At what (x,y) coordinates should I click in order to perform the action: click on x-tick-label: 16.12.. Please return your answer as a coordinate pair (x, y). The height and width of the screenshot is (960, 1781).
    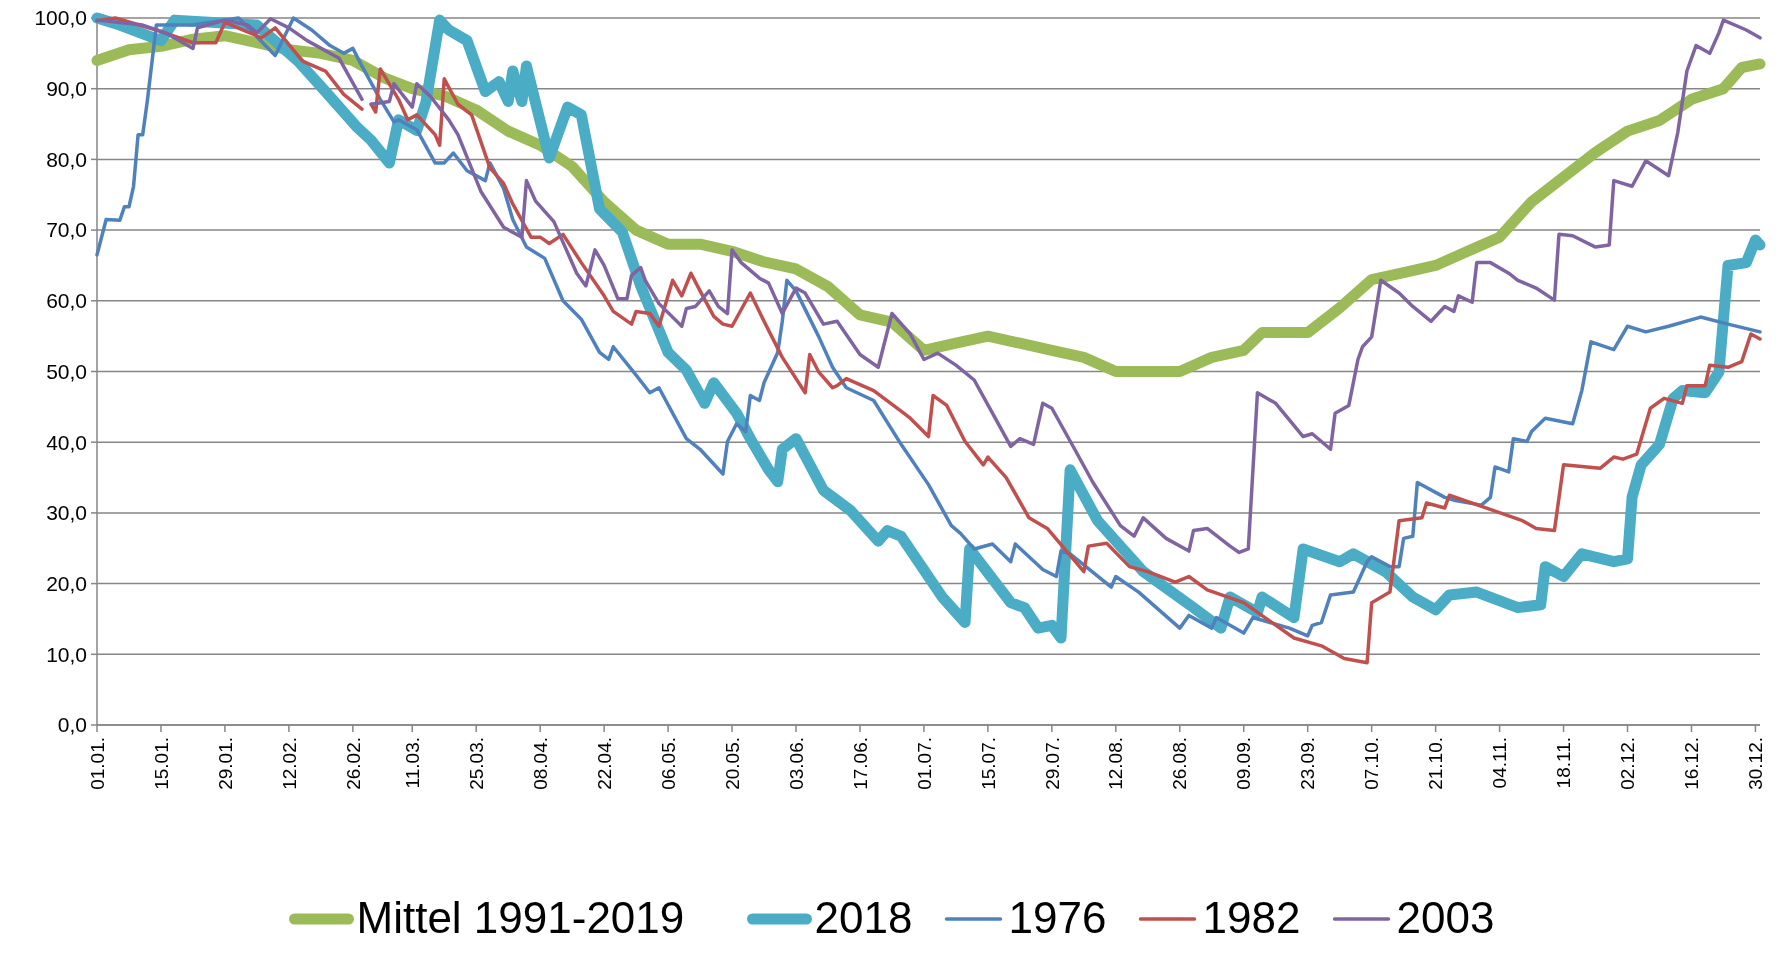
    Looking at the image, I should click on (1692, 763).